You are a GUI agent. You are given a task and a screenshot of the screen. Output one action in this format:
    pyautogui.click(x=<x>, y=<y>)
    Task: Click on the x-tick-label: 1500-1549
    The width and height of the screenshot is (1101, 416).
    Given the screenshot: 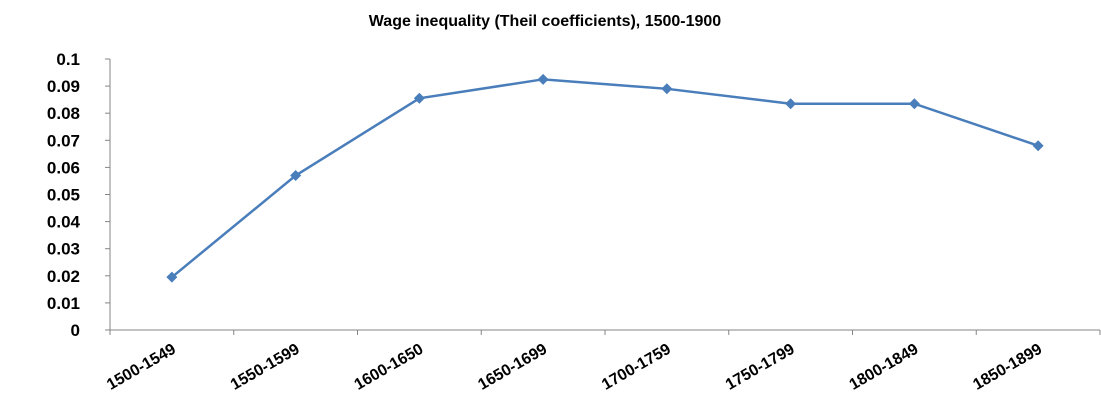 What is the action you would take?
    pyautogui.click(x=141, y=367)
    